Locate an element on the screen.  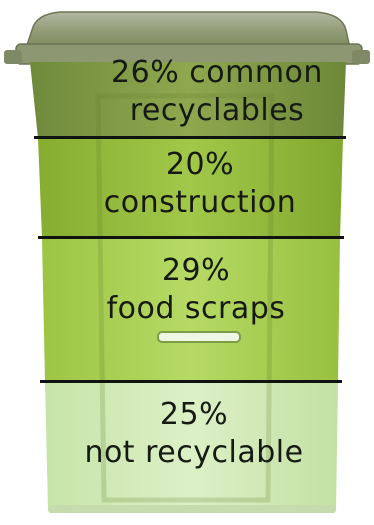
segment-label-construction: 20% construction is located at coordinates (200, 184).